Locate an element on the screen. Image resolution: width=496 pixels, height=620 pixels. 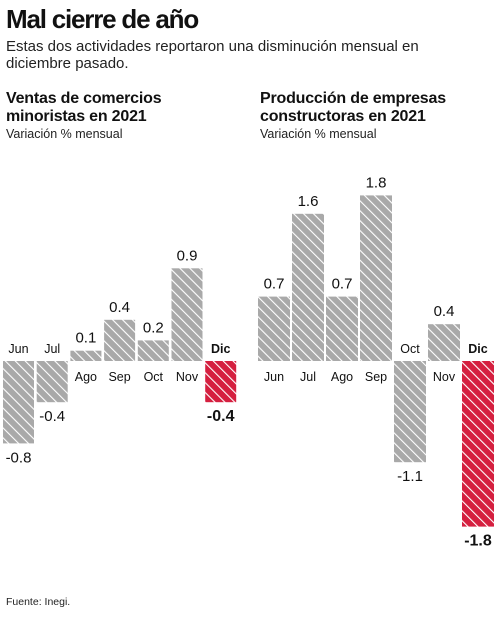
chart2-category-label: Ago is located at coordinates (342, 377).